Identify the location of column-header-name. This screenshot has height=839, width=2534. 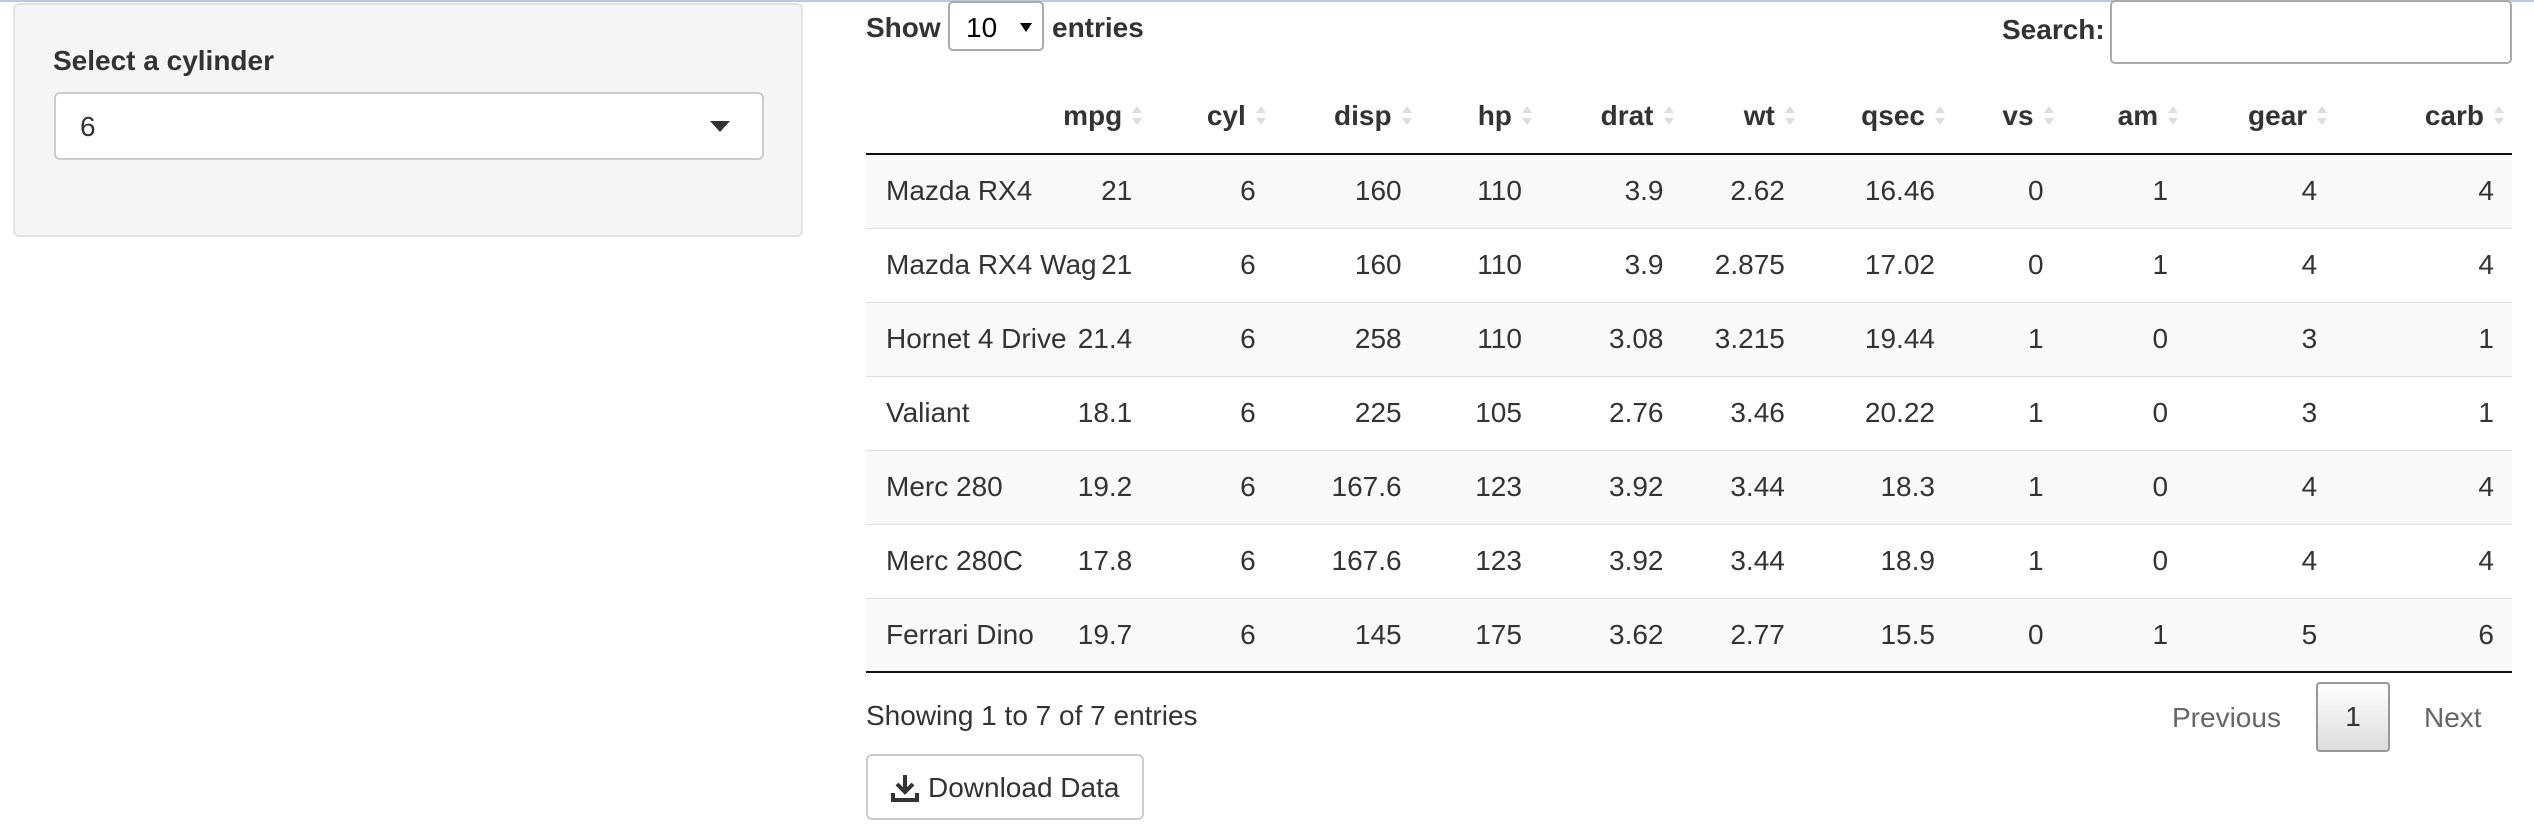
(951, 116).